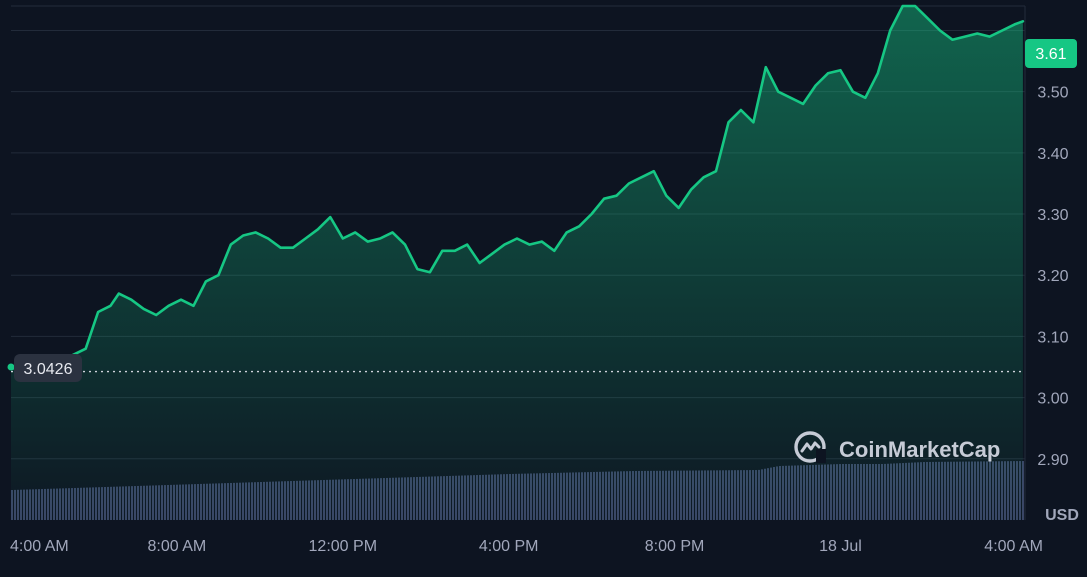  Describe the element at coordinates (1052, 154) in the screenshot. I see `y-tick-label: 3.40` at that location.